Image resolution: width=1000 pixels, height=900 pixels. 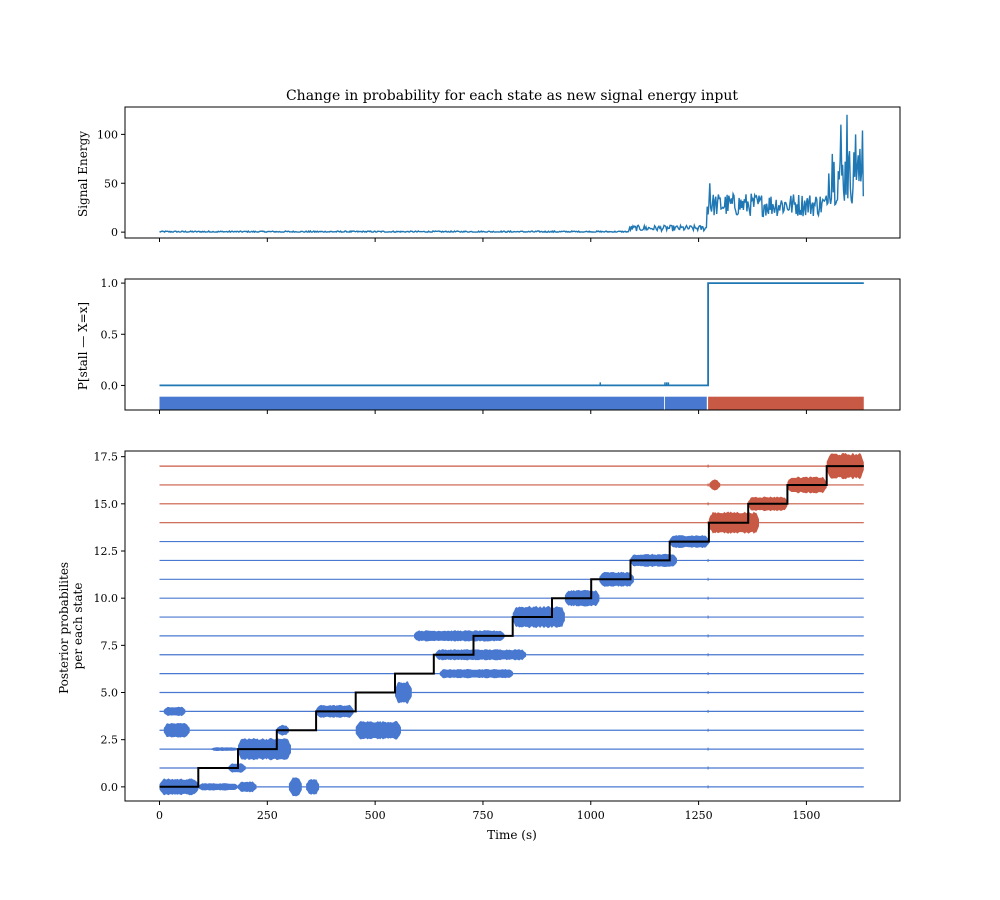 I want to click on state-bar-segment-stall, so click(x=786, y=403).